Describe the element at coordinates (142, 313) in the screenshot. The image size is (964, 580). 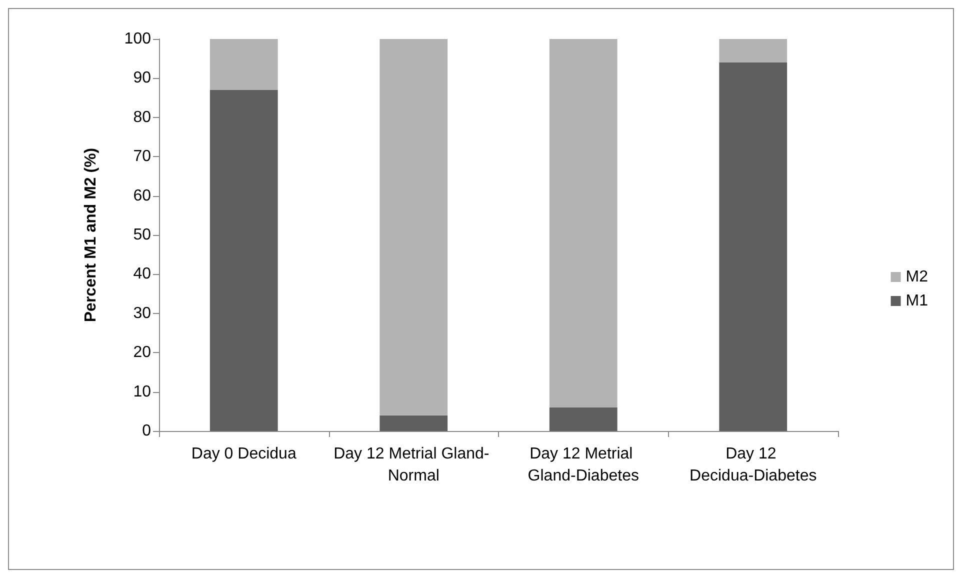
I see `y-tick-label: 30` at that location.